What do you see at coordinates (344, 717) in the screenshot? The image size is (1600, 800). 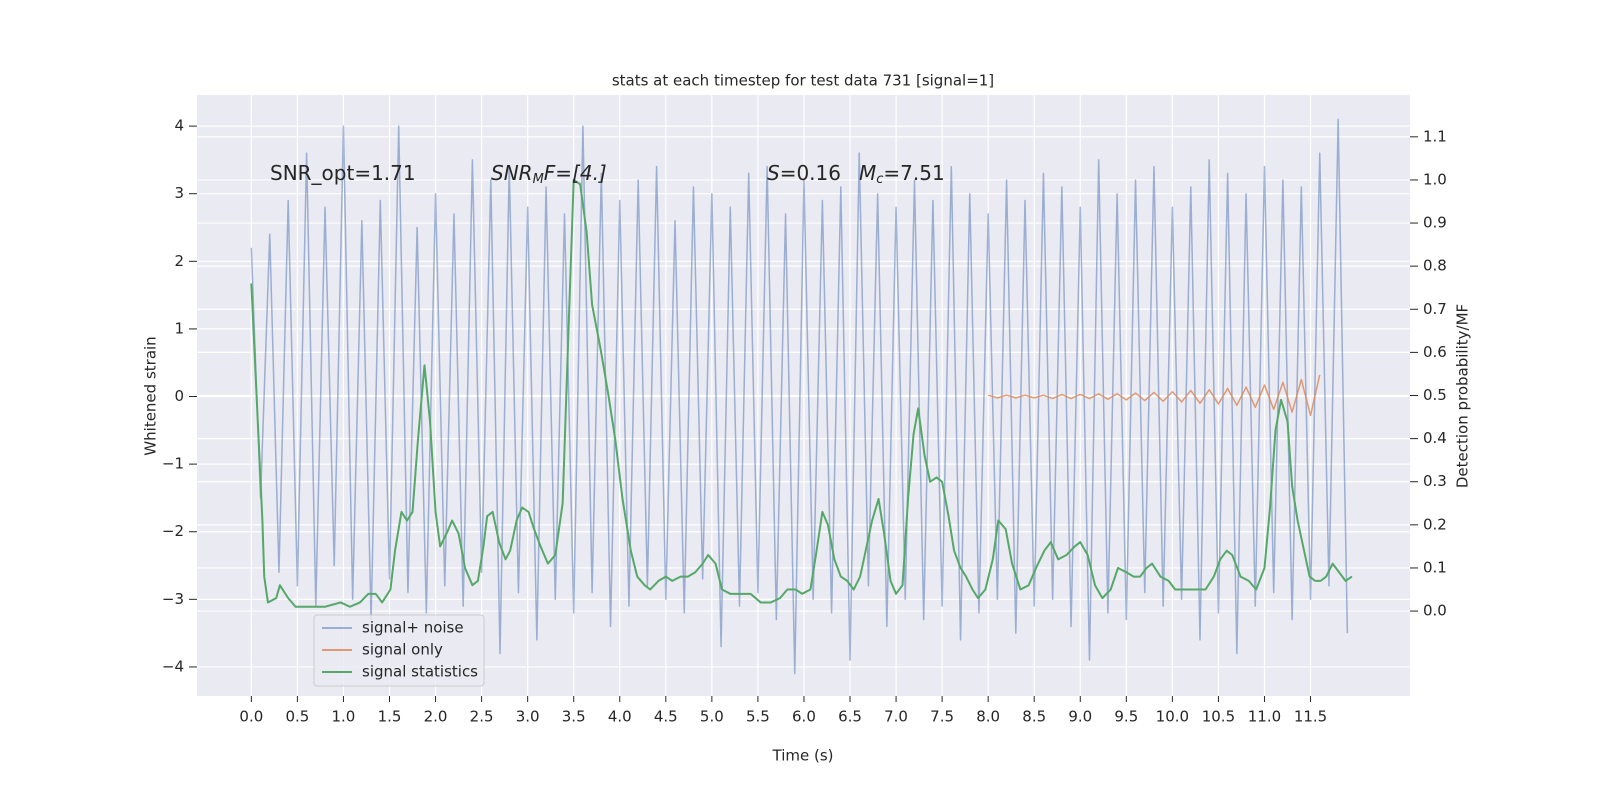 I see `x-tick-label: 1.0` at bounding box center [344, 717].